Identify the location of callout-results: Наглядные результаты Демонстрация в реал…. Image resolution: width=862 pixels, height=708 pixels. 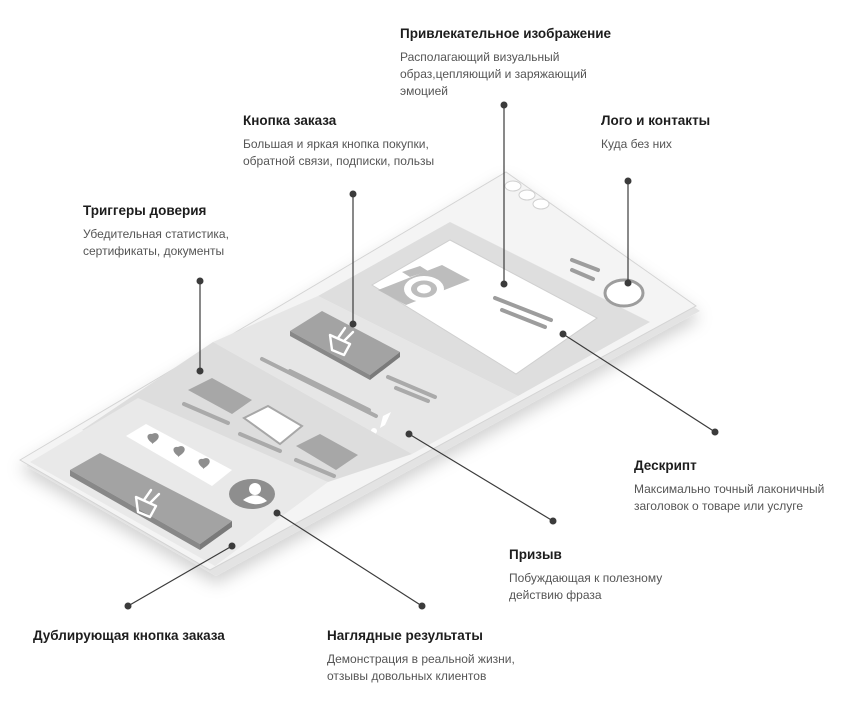
(421, 656).